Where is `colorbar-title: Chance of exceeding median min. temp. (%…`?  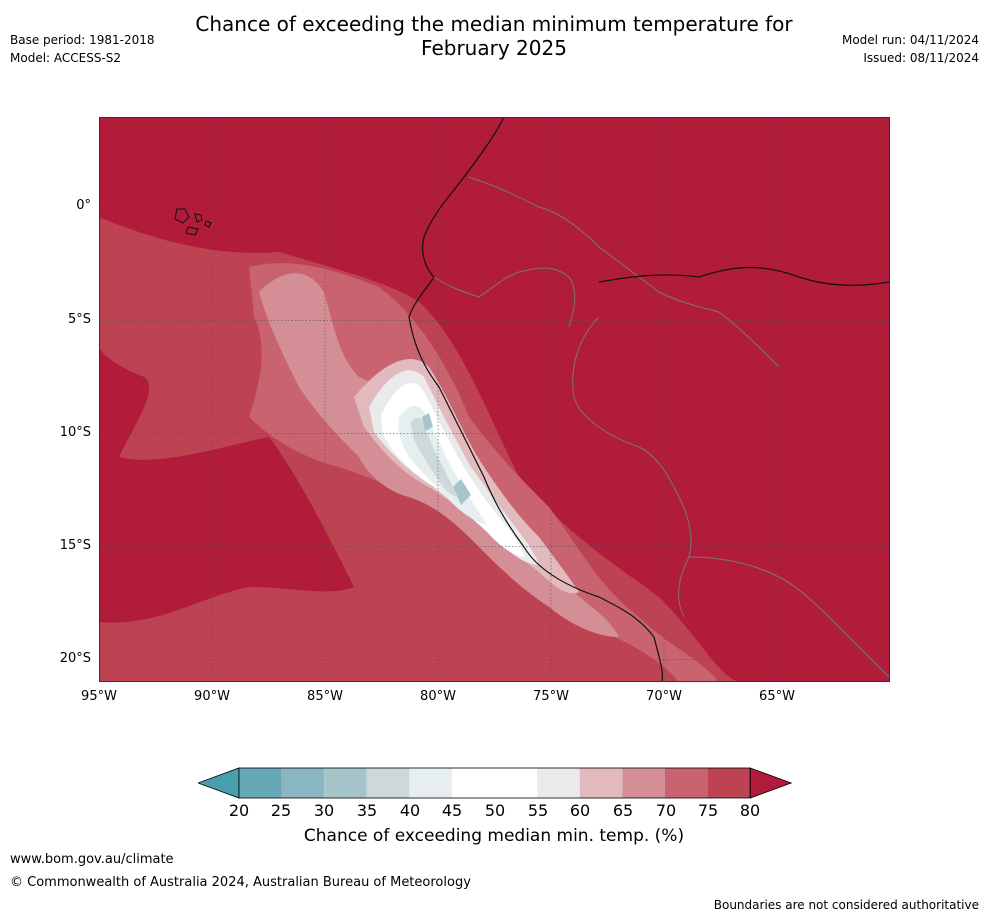
colorbar-title: Chance of exceeding median min. temp. (%… is located at coordinates (494, 836).